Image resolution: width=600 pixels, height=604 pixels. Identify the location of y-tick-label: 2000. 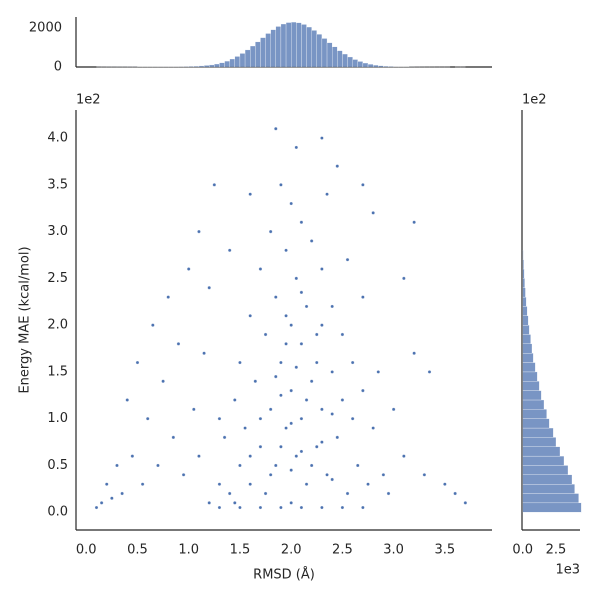
(45, 27).